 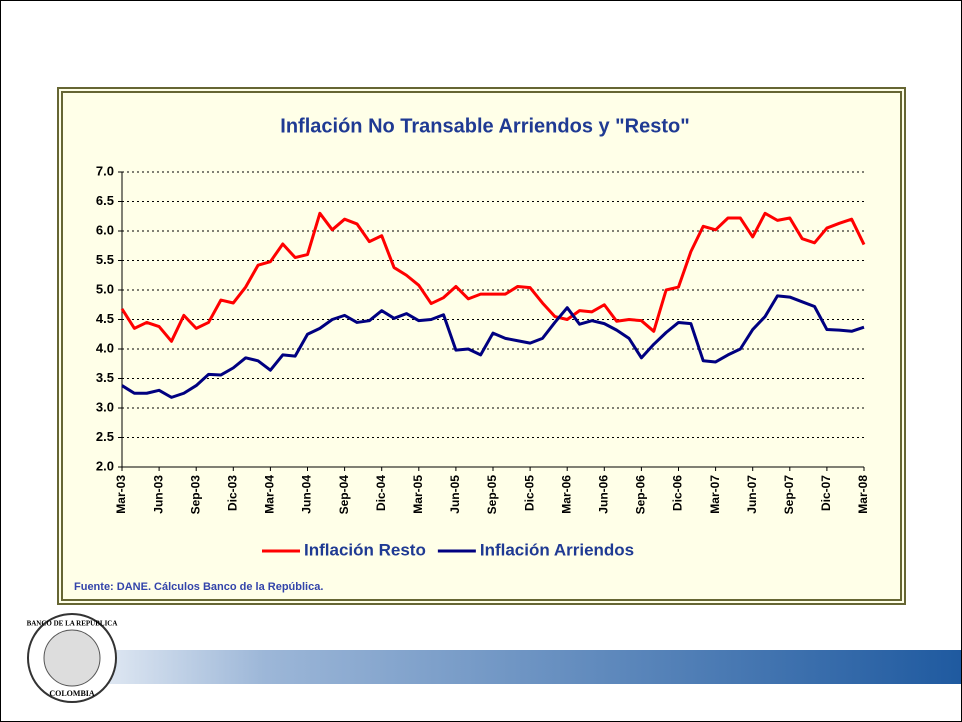 What do you see at coordinates (105, 200) in the screenshot?
I see `y-tick-label: 6.5` at bounding box center [105, 200].